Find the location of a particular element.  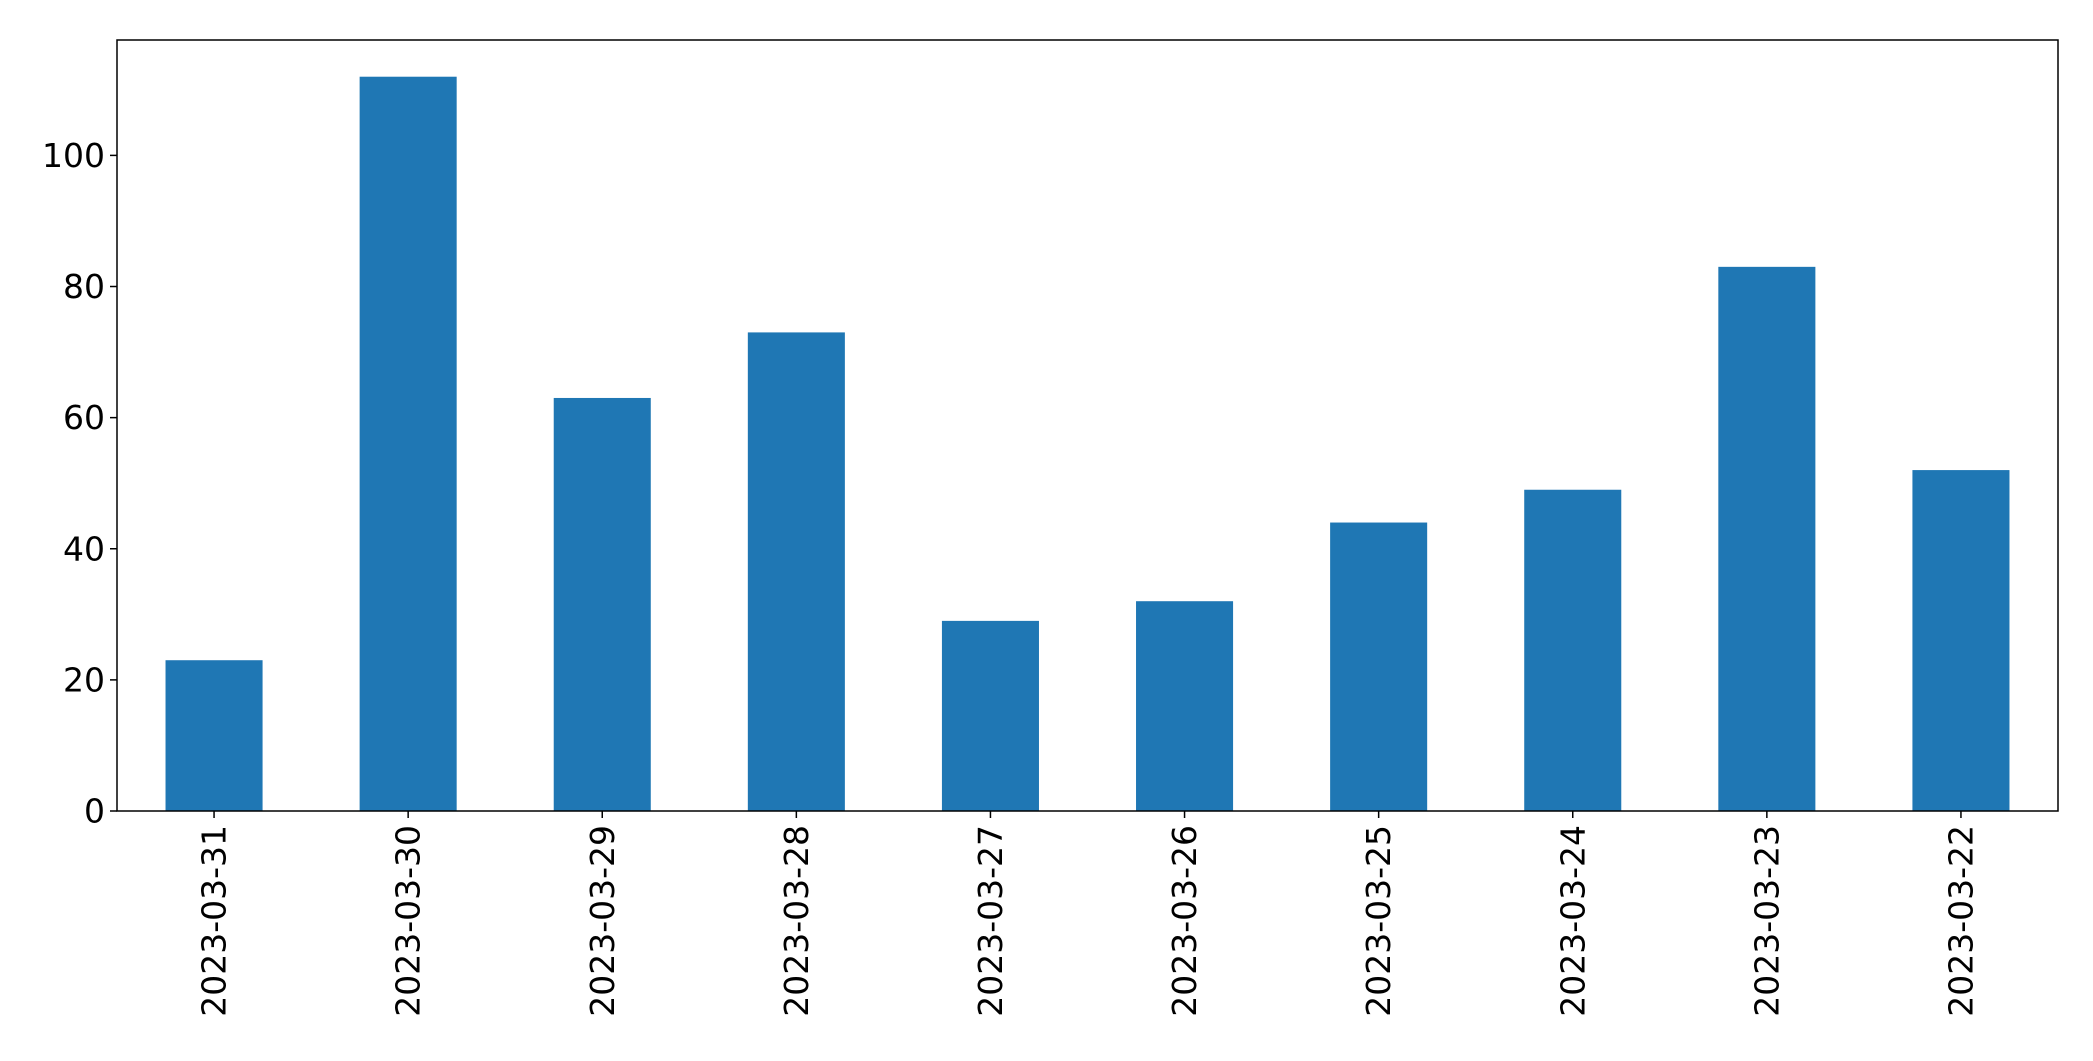

x-tick-label: 2023-03-25 is located at coordinates (1378, 921).